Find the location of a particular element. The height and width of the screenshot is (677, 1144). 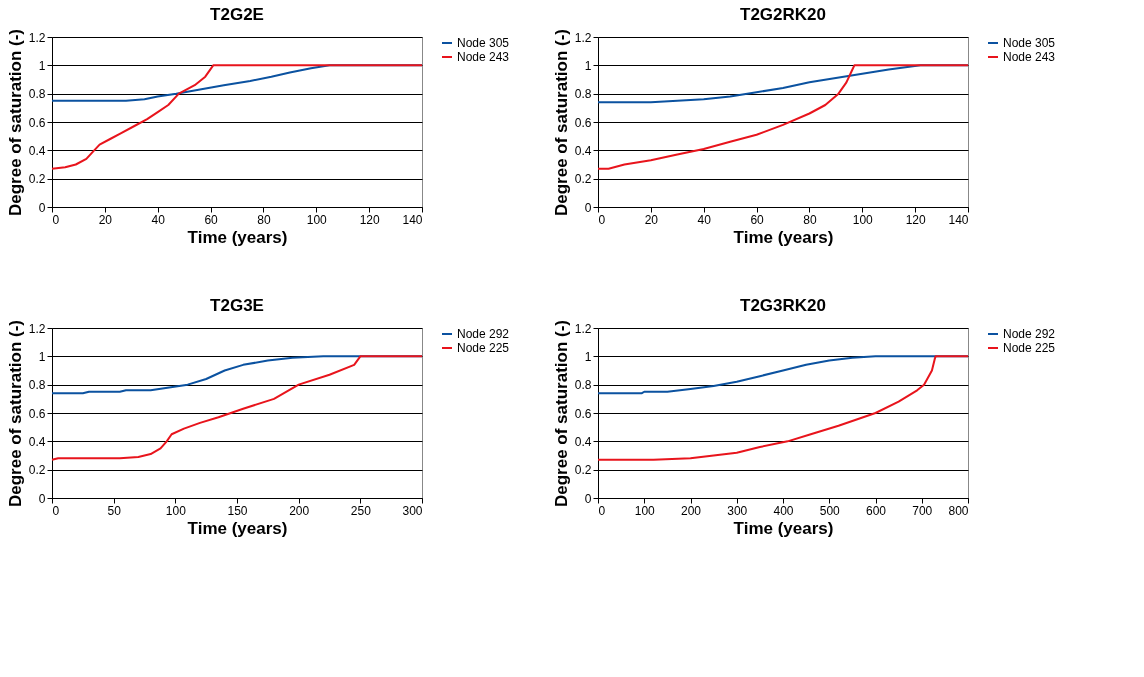

chart-title: T2G3RK20 is located at coordinates (783, 306).